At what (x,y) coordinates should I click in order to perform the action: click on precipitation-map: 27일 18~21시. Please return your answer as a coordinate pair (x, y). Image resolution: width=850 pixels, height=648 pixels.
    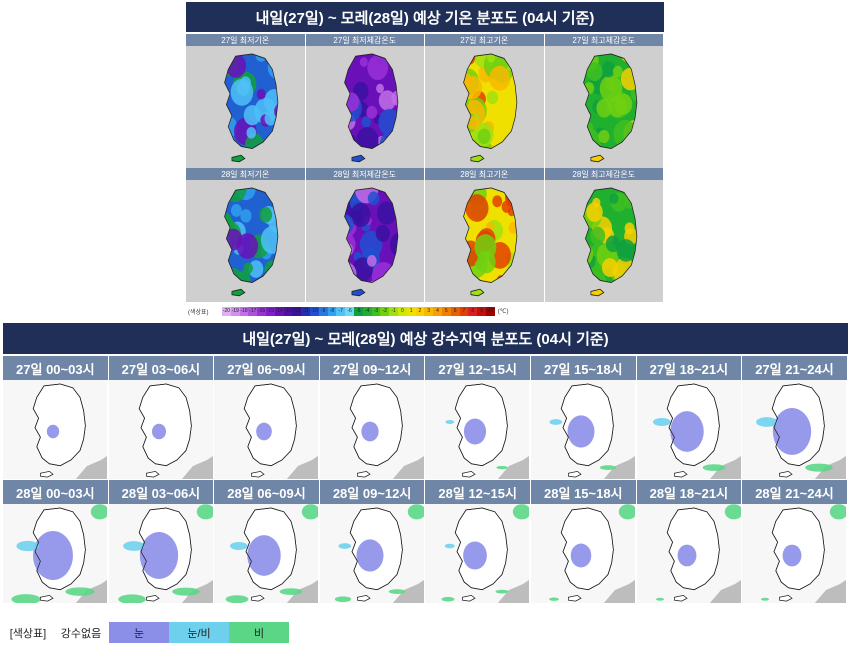
    Looking at the image, I should click on (689, 418).